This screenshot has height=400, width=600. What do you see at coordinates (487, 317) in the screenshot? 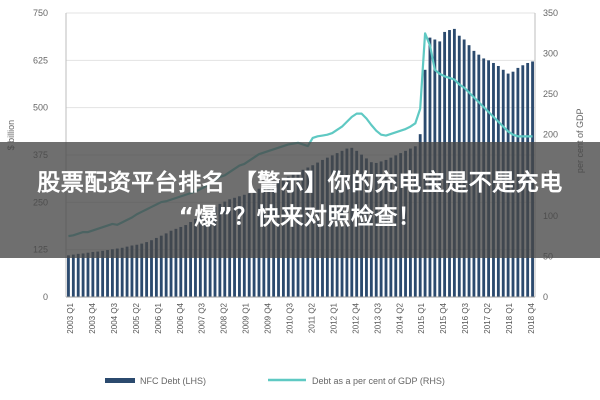
I see `x-tick-label: 2017 Q2` at bounding box center [487, 317].